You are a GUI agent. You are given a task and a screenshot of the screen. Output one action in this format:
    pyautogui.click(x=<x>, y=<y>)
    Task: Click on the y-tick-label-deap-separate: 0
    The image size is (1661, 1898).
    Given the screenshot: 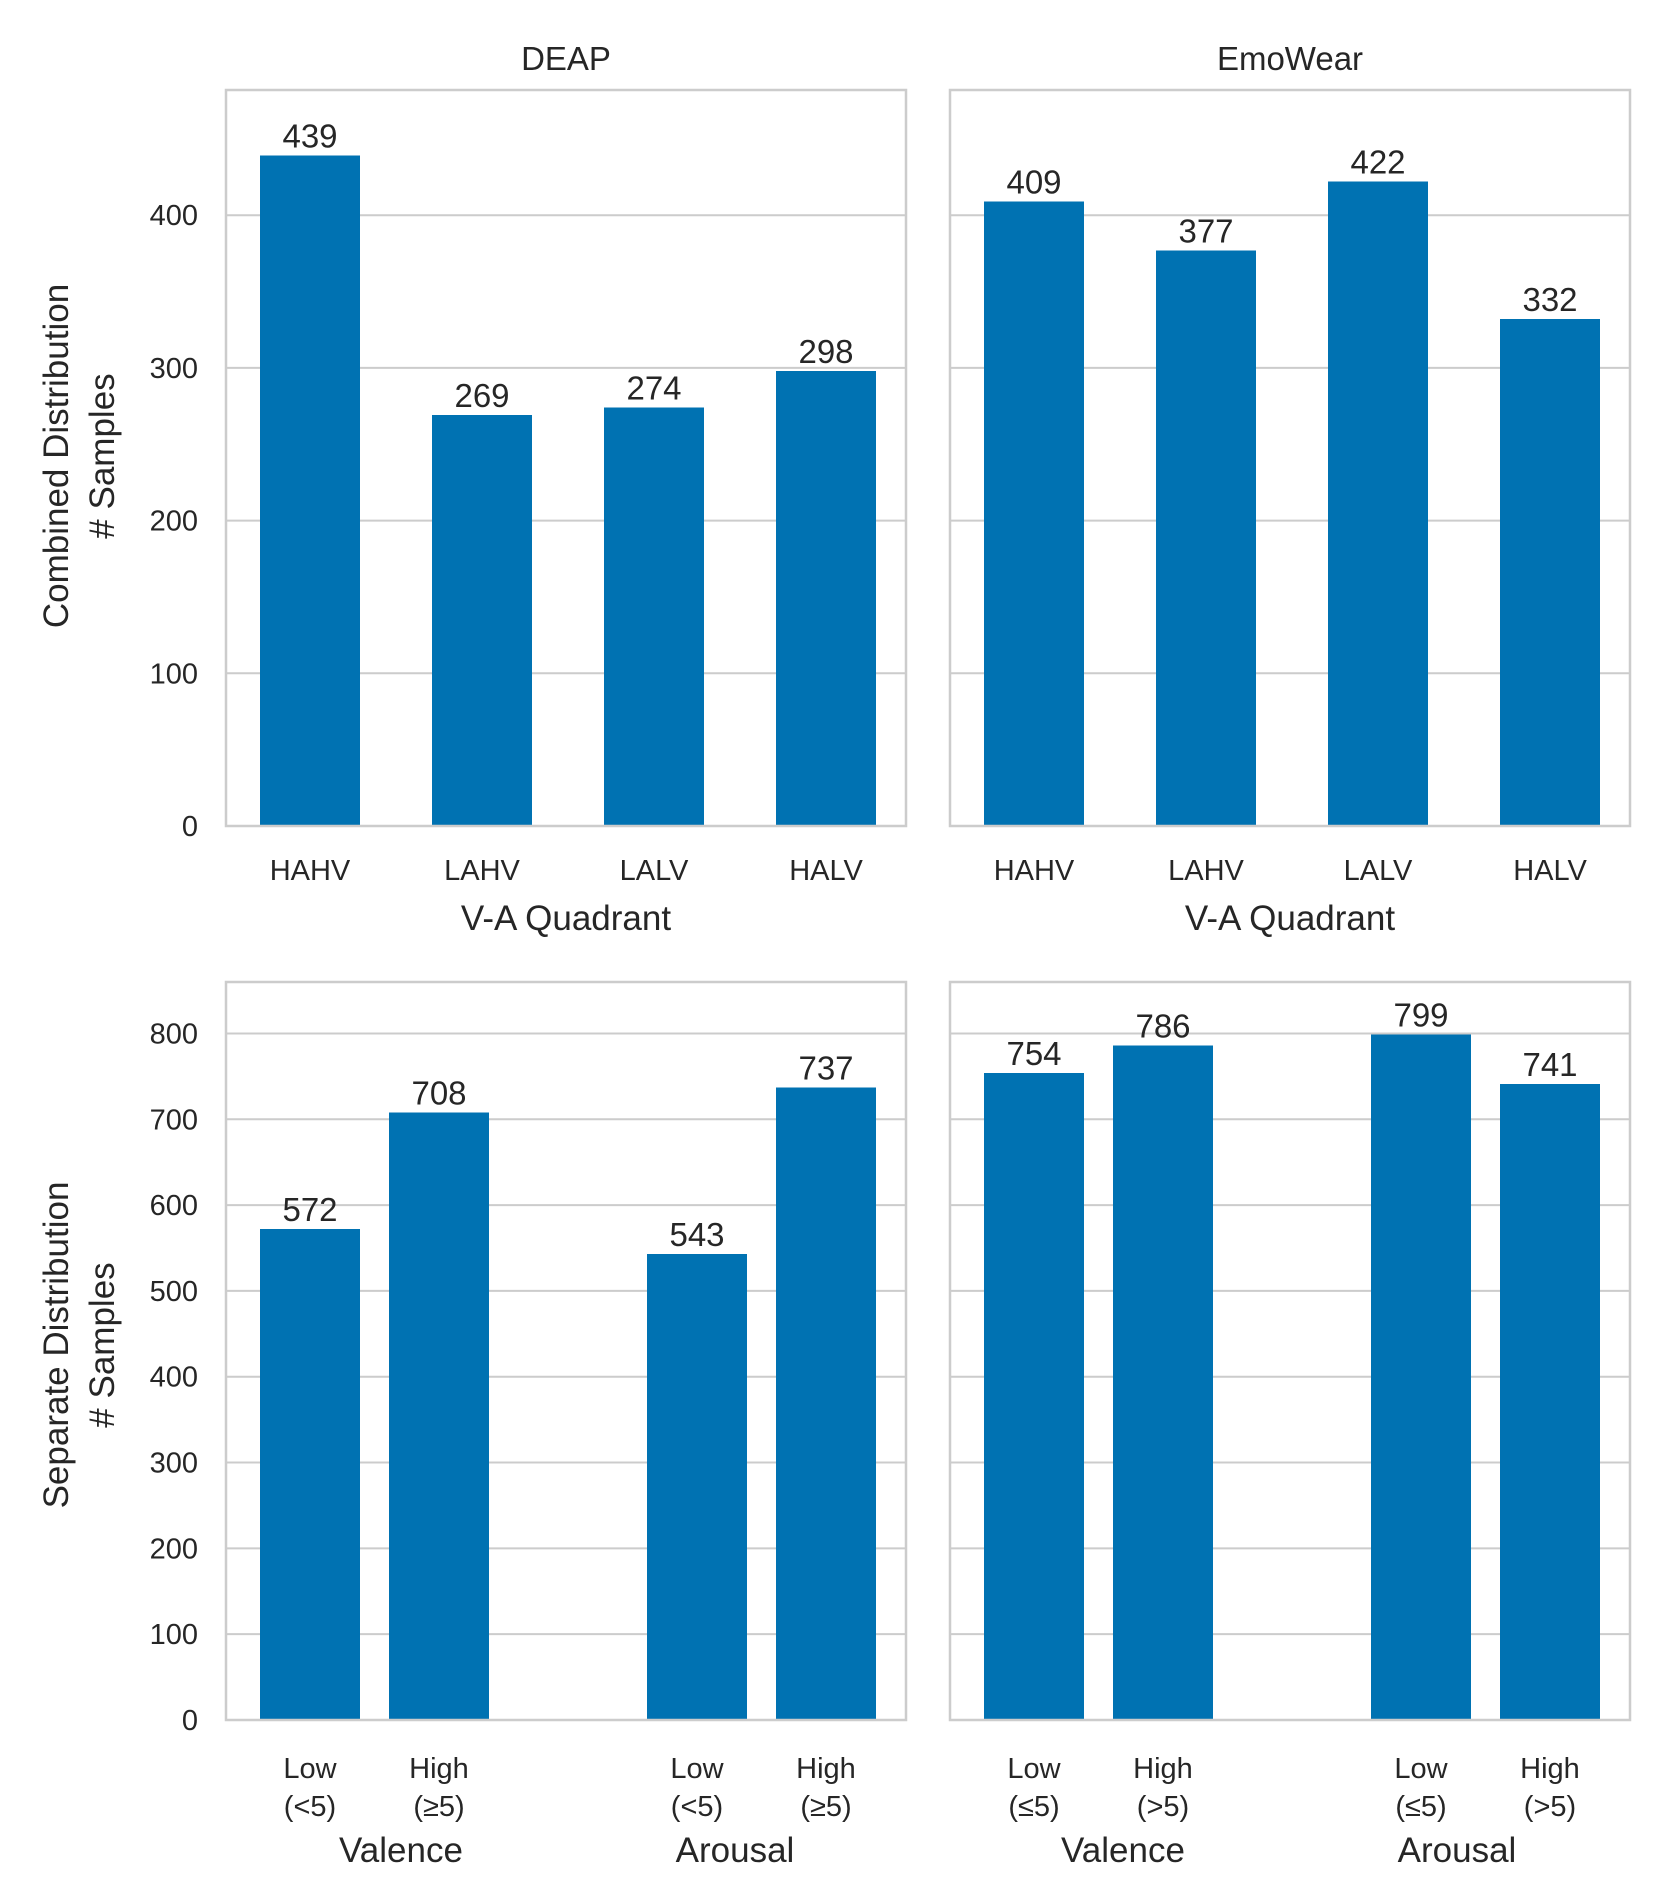 What is the action you would take?
    pyautogui.click(x=190, y=1721)
    